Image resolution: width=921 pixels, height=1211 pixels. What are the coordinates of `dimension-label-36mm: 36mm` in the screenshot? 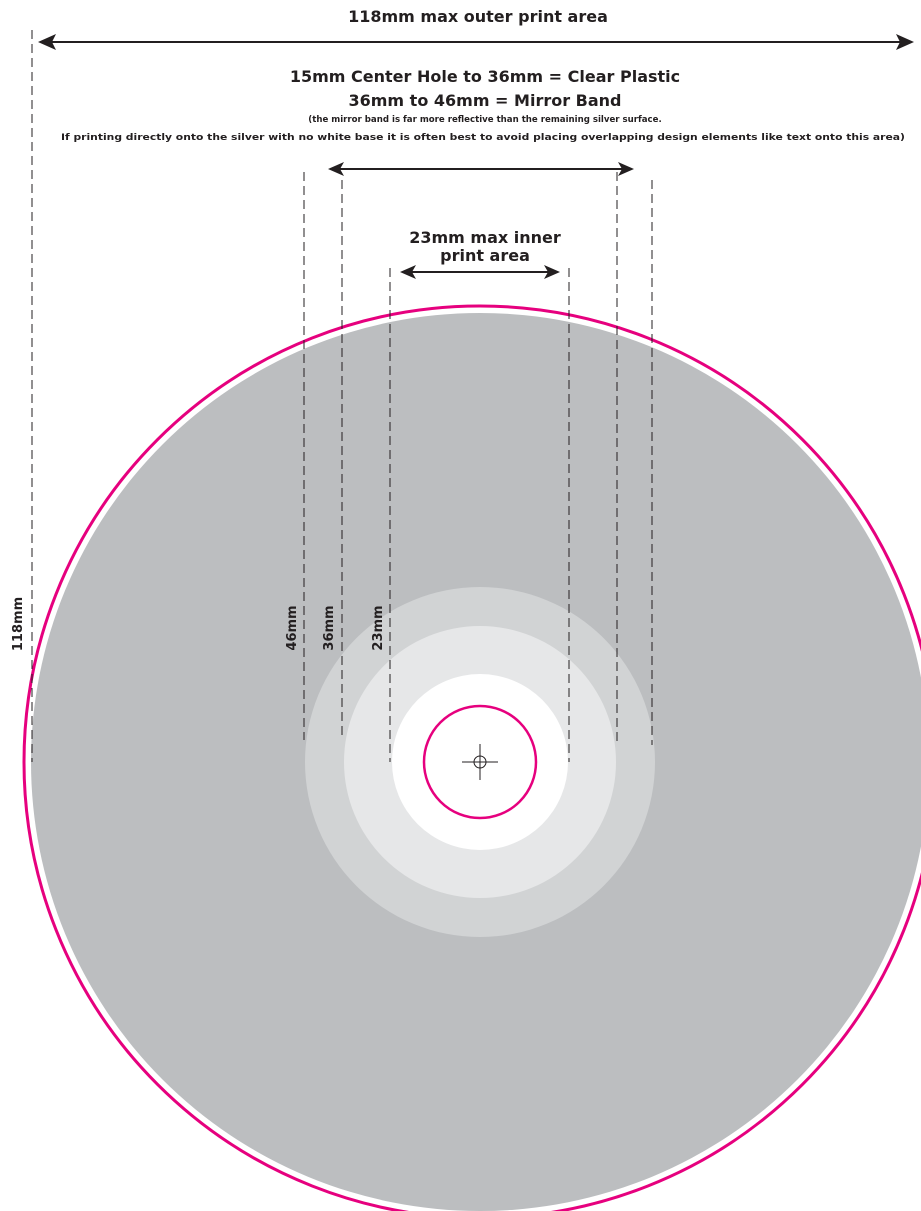 It's located at (329, 627).